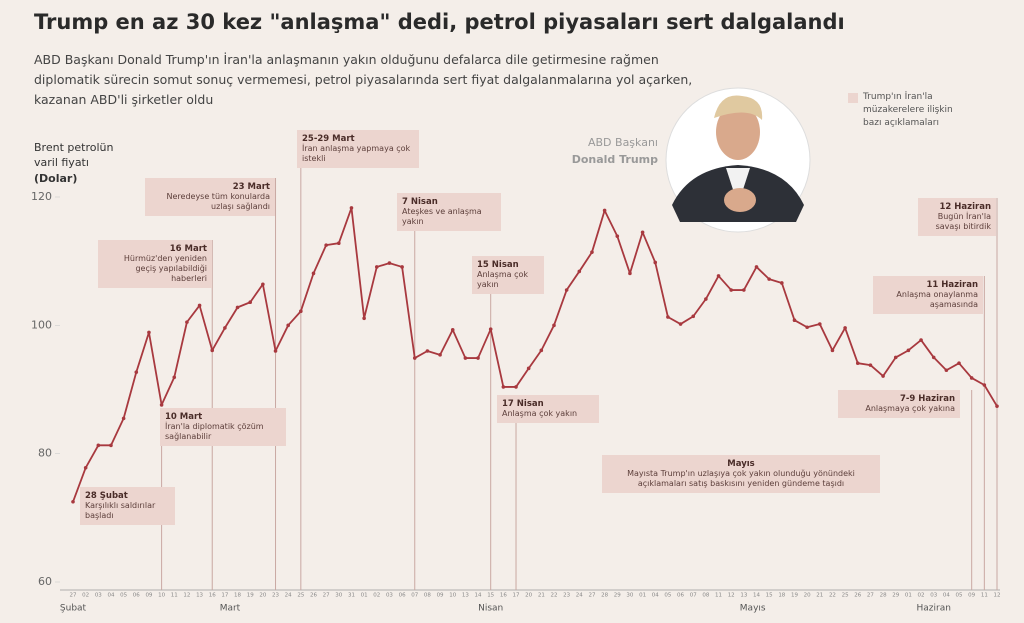 The image size is (1024, 623). I want to click on annotation-date: 28 Şubat, so click(106, 496).